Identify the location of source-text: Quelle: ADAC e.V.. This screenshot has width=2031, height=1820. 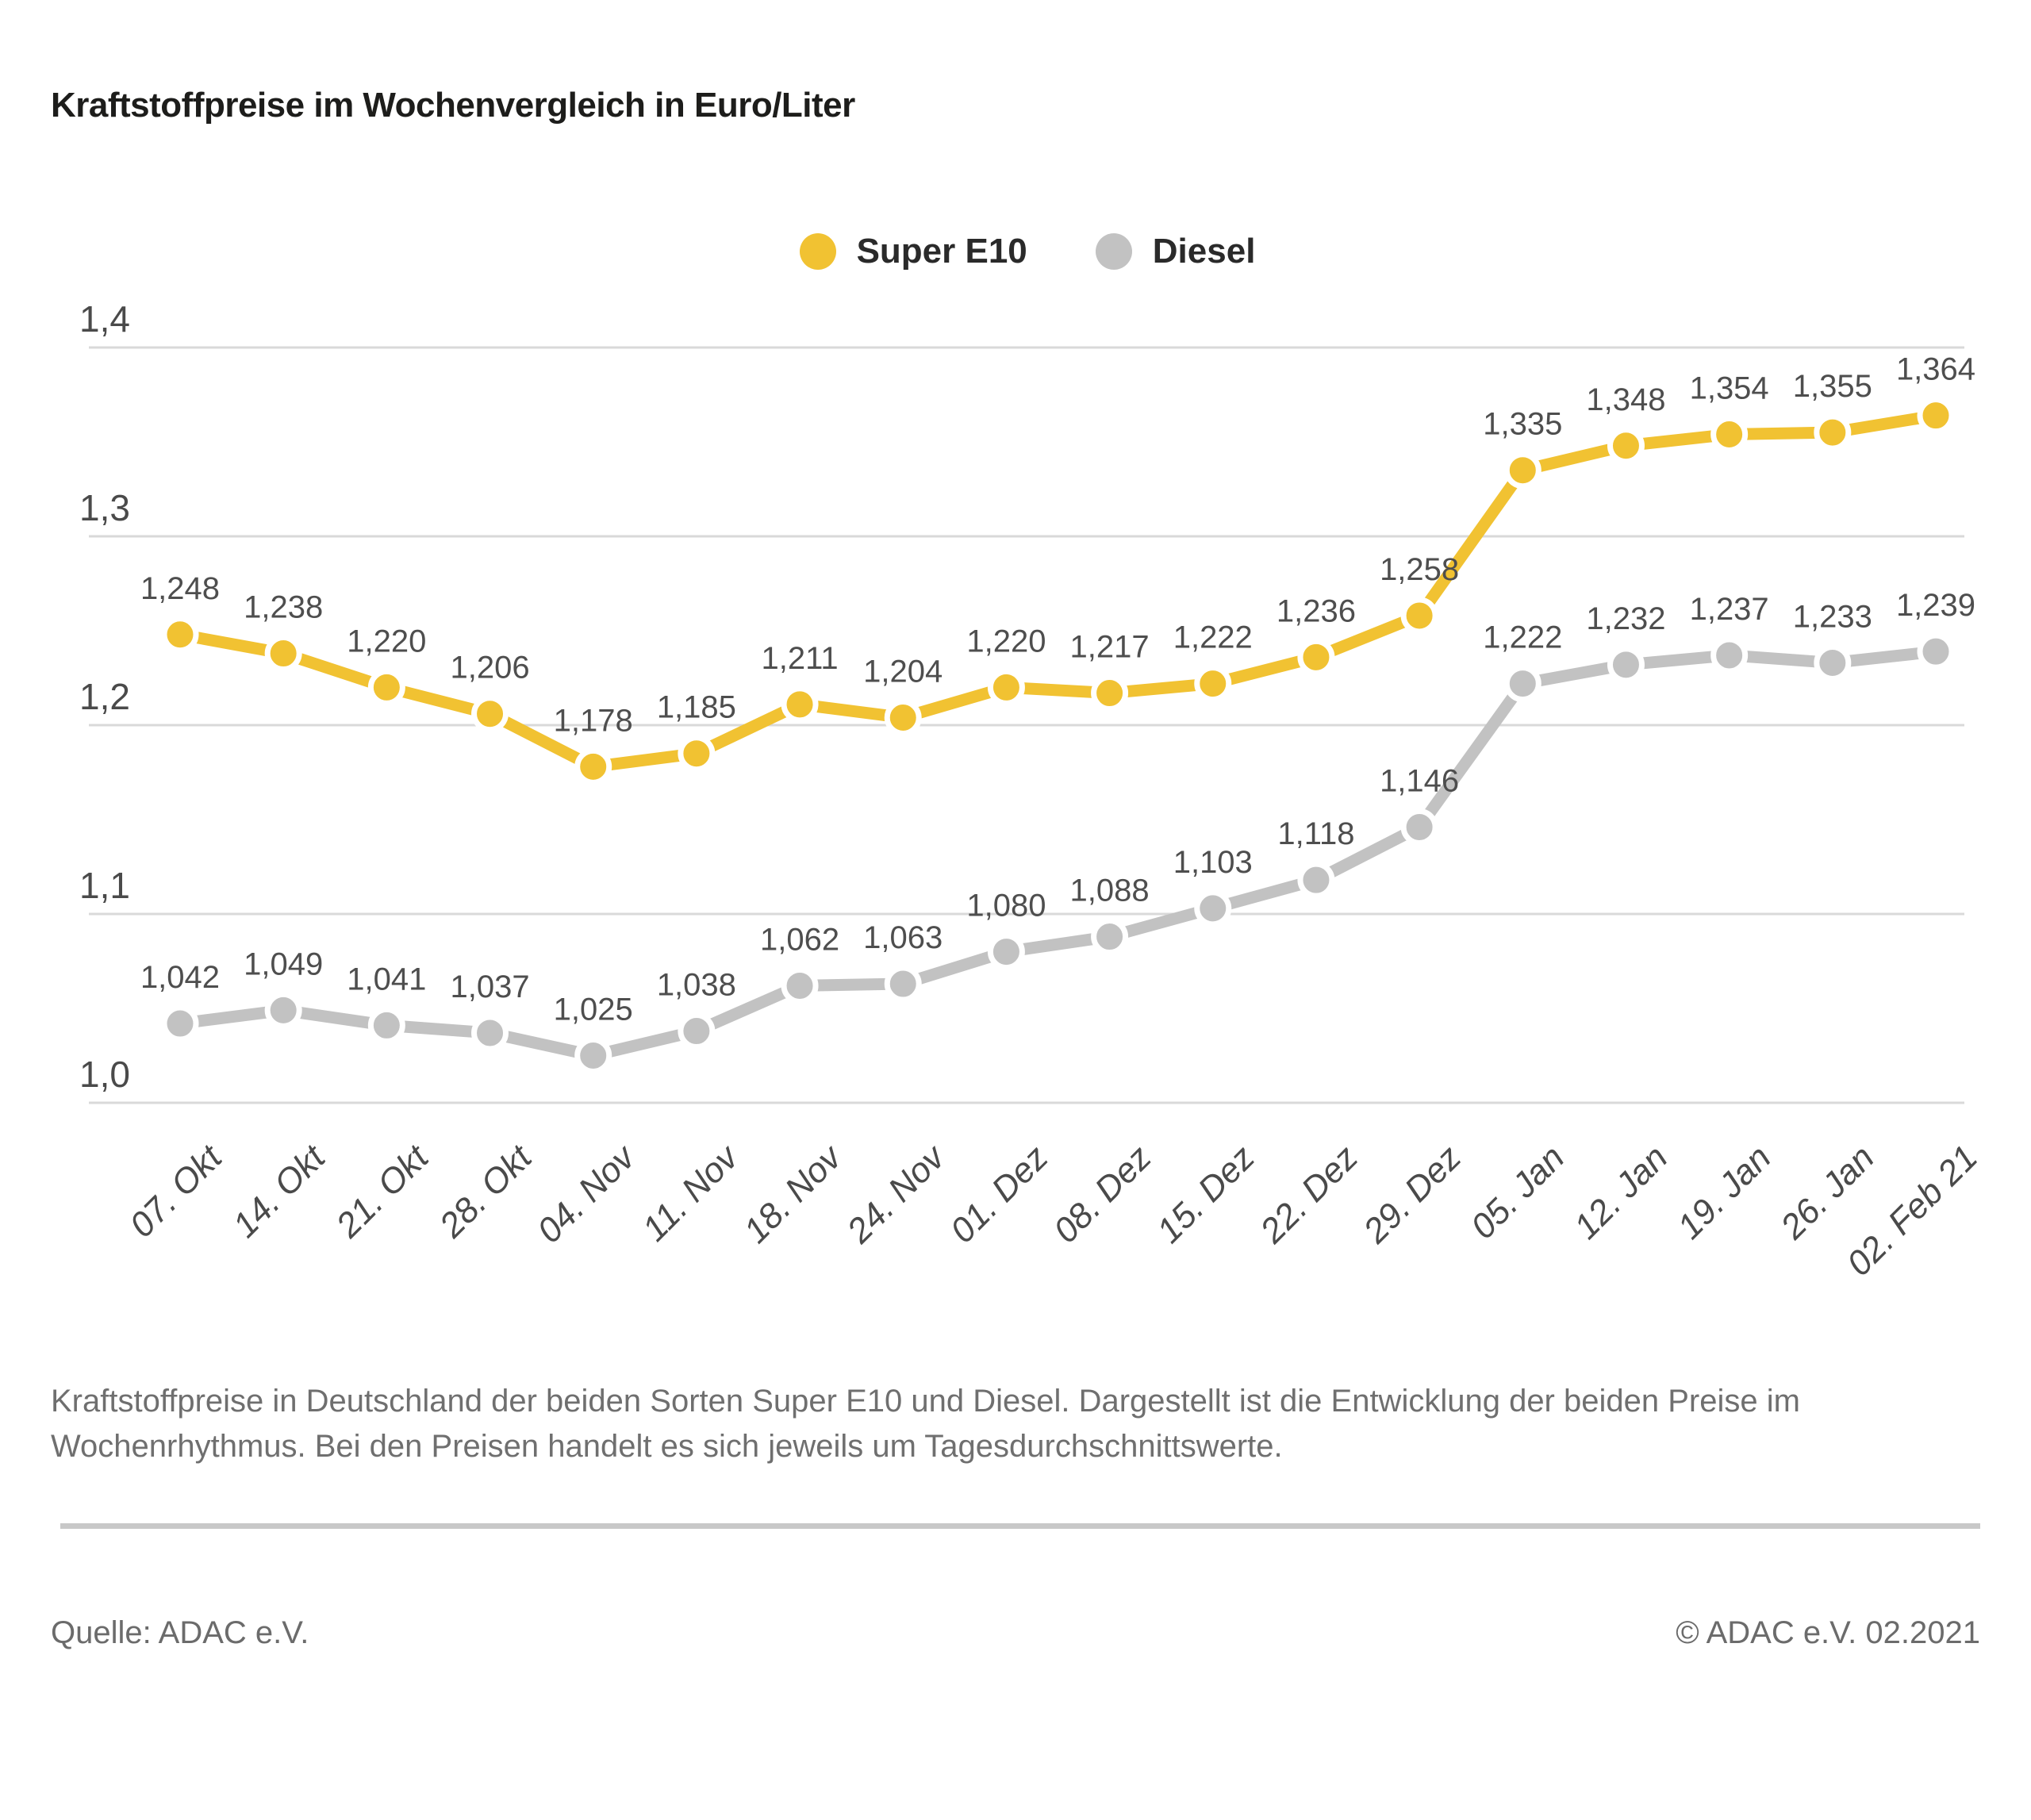
(180, 1632).